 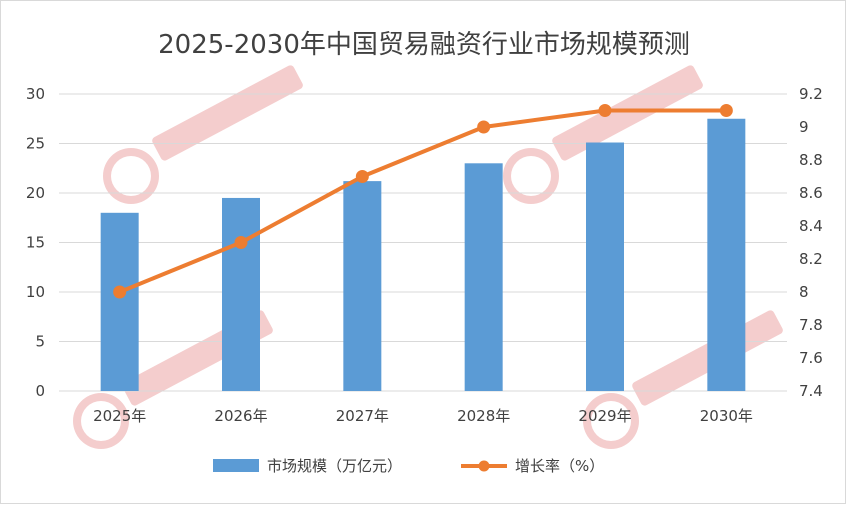 What do you see at coordinates (240, 416) in the screenshot?
I see `x-tick-label: 2026年` at bounding box center [240, 416].